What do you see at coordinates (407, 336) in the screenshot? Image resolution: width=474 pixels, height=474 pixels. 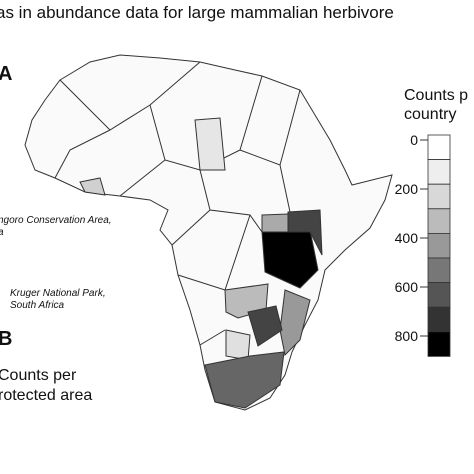 I see `legend-tick-label: 800` at bounding box center [407, 336].